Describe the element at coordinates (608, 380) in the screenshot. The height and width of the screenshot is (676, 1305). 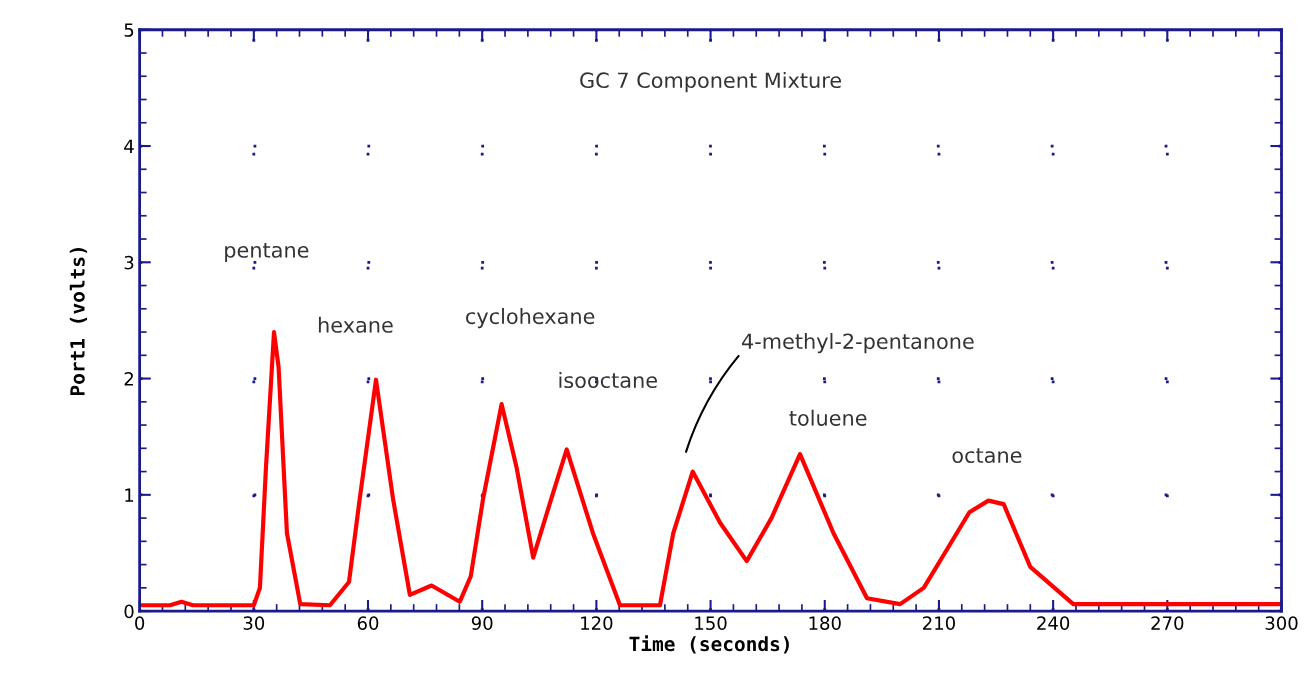
I see `annotation: isooctane` at that location.